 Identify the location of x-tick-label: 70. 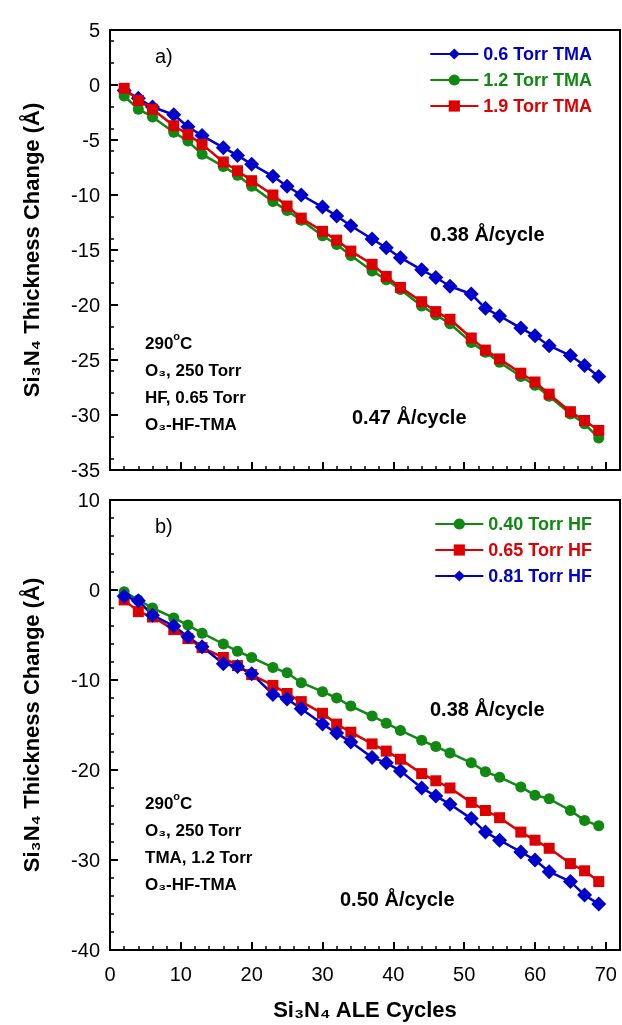
(605, 974).